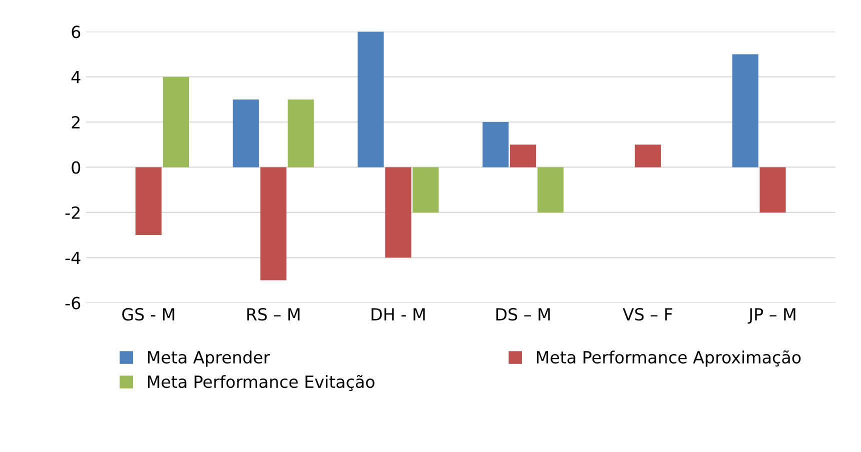 Image resolution: width=861 pixels, height=452 pixels. What do you see at coordinates (72, 303) in the screenshot?
I see `y-tick-label: -6` at bounding box center [72, 303].